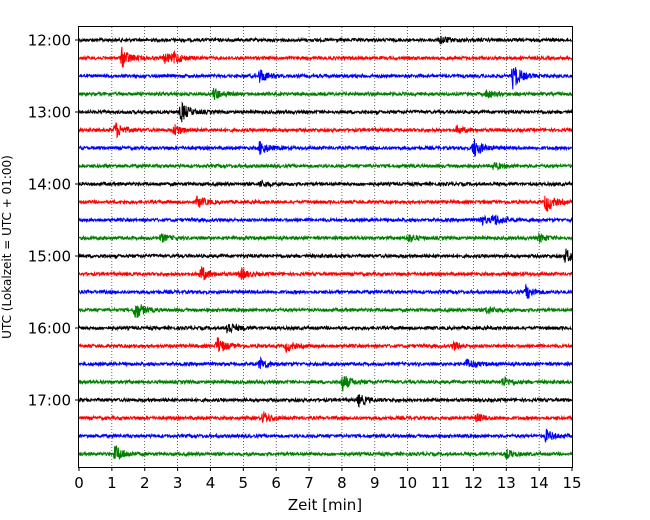  What do you see at coordinates (473, 483) in the screenshot?
I see `x-tick-label: 12` at bounding box center [473, 483].